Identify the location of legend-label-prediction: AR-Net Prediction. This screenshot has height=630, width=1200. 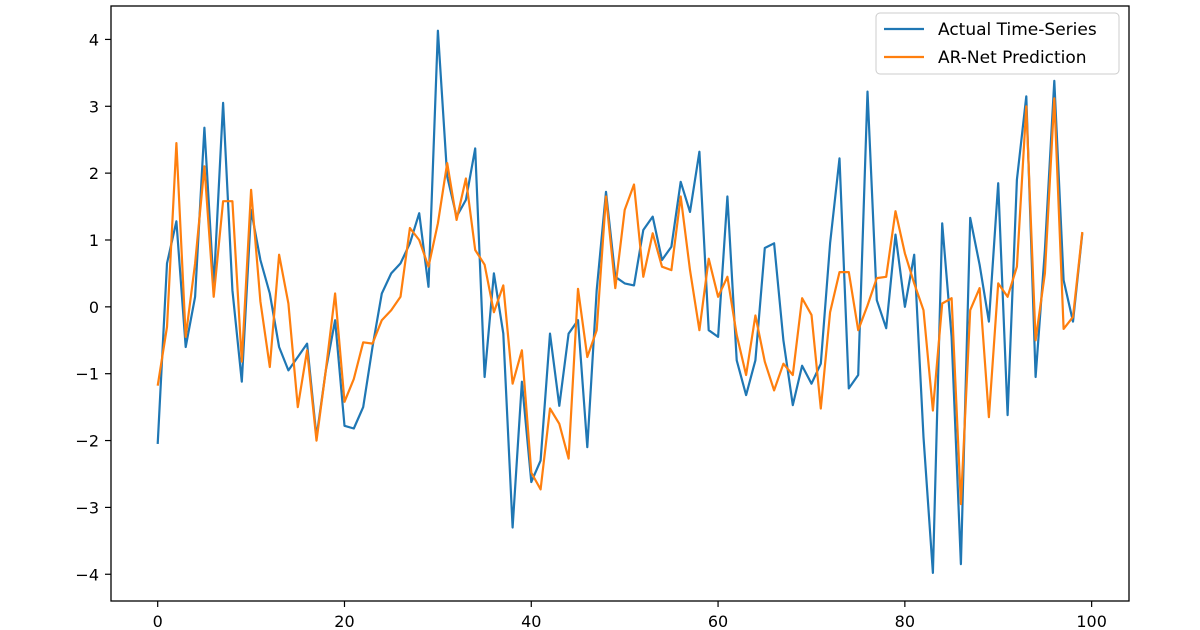
(1012, 58).